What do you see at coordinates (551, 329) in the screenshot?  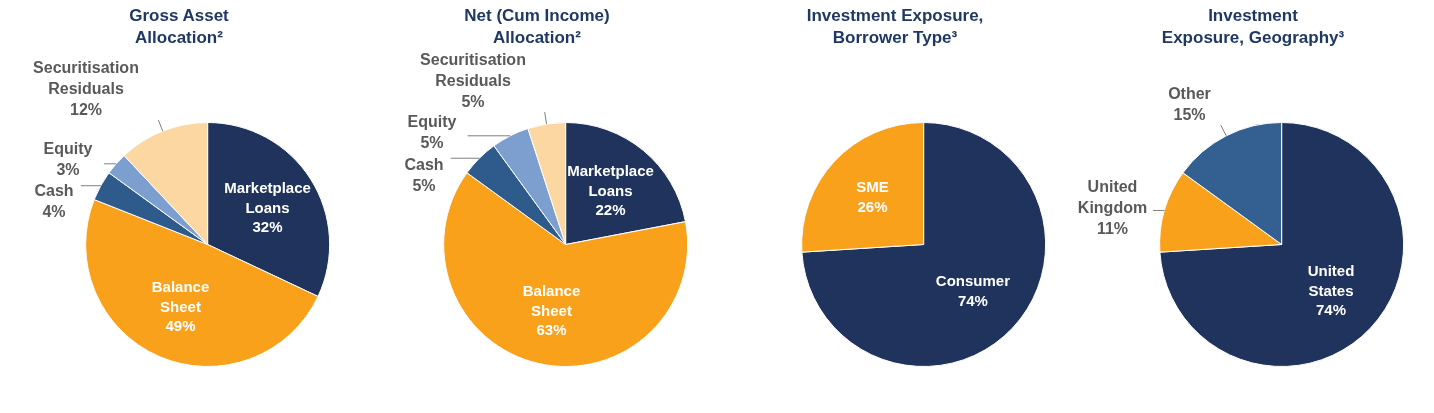 I see `data-label: 63%` at bounding box center [551, 329].